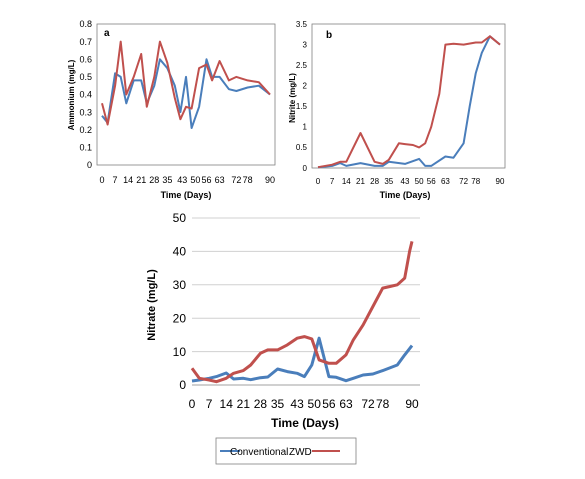 The image size is (585, 479). Describe the element at coordinates (85, 130) in the screenshot. I see `y-tick-label: 0.2` at that location.